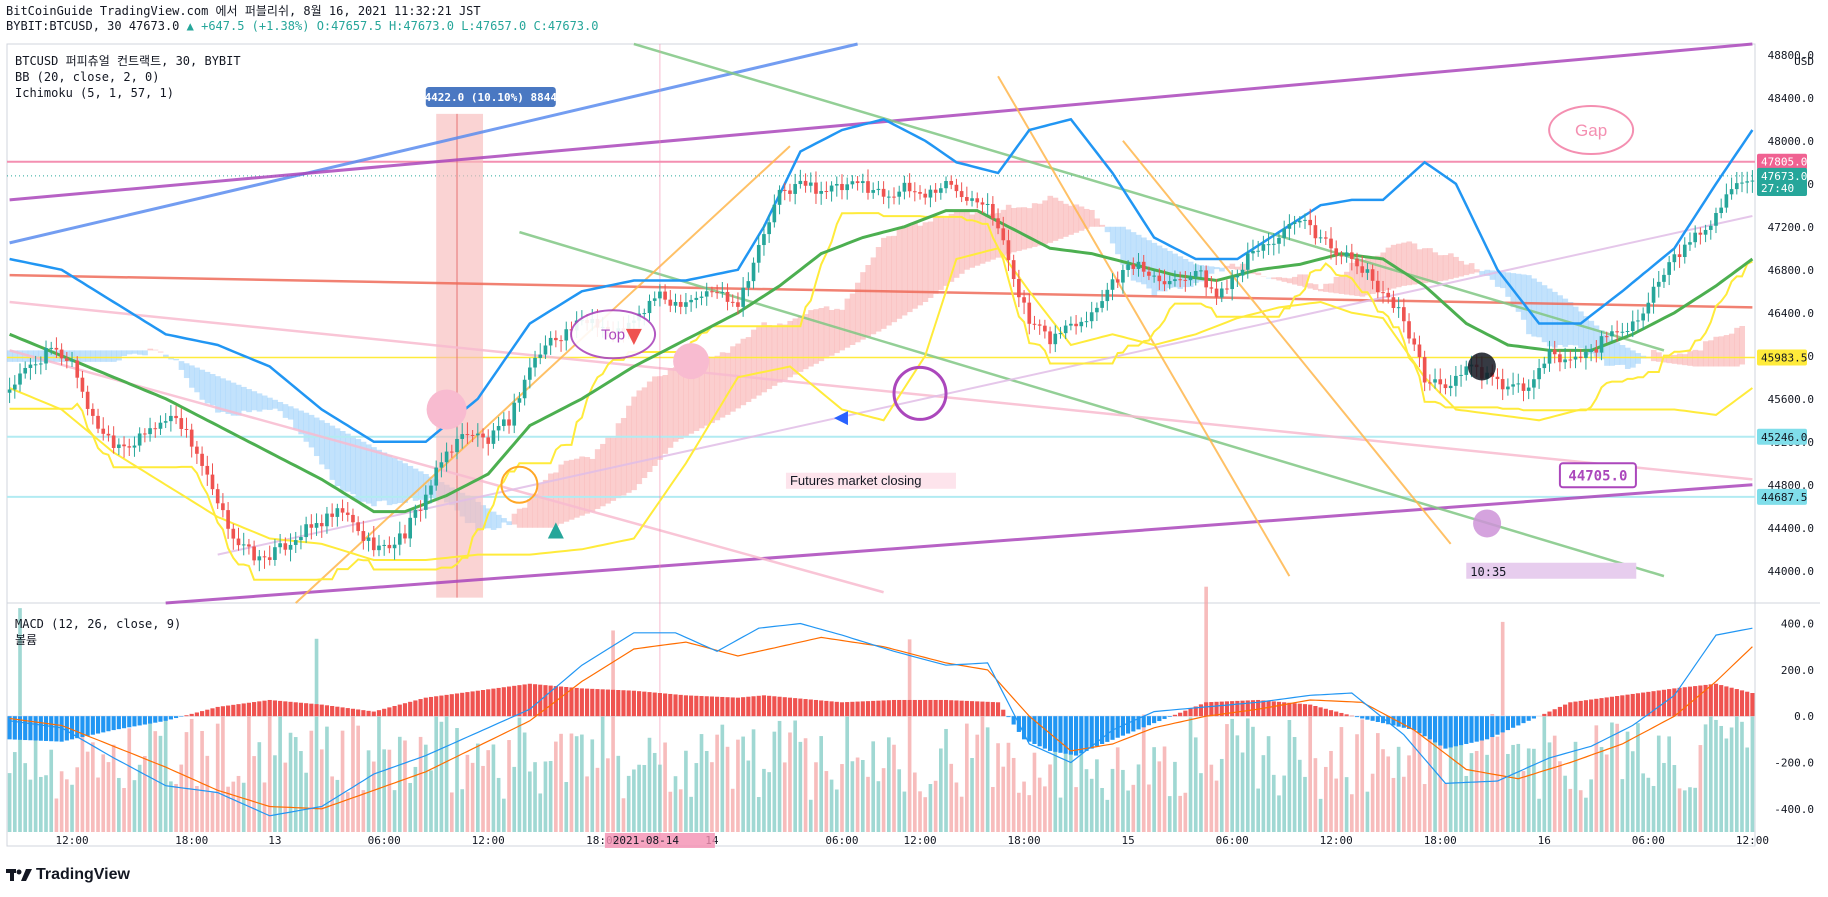  What do you see at coordinates (1597, 476) in the screenshot?
I see `callout-label: 44705.0` at bounding box center [1597, 476].